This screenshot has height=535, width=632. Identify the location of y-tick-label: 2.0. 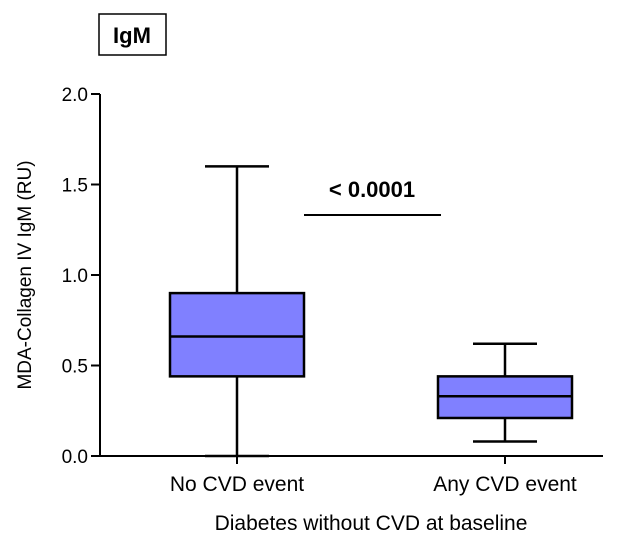
(75, 95).